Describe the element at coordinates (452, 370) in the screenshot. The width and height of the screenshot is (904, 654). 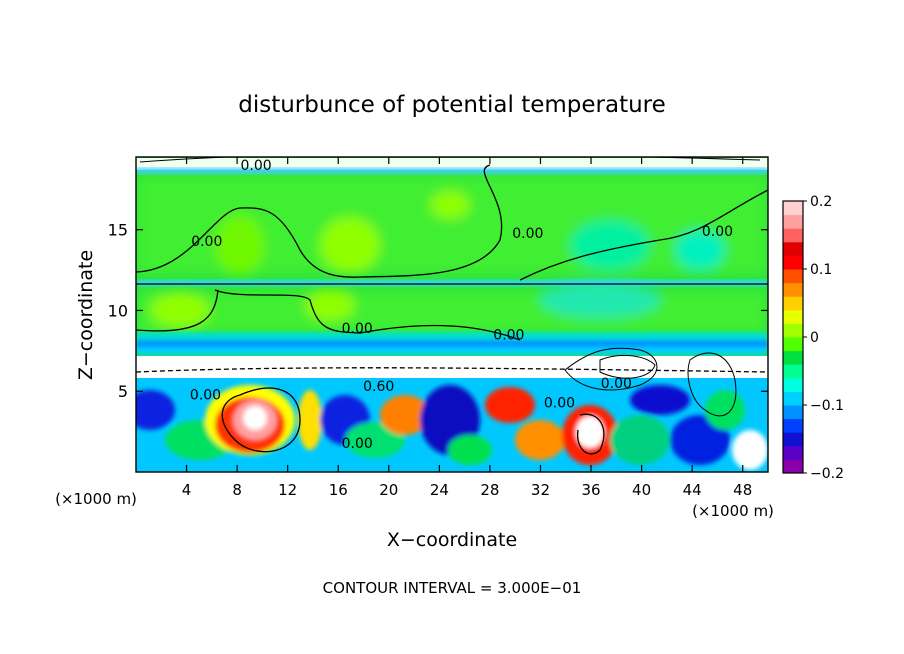
I see `contour-low-dashed` at that location.